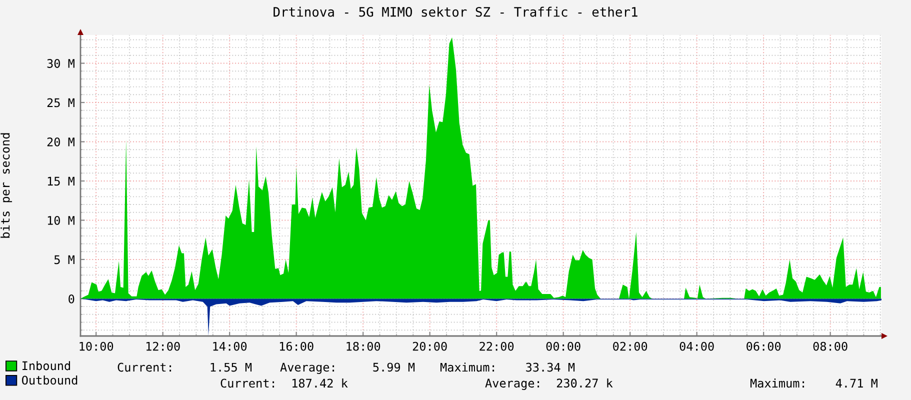 Image resolution: width=911 pixels, height=400 pixels. I want to click on x-tick-label: 02:00, so click(630, 346).